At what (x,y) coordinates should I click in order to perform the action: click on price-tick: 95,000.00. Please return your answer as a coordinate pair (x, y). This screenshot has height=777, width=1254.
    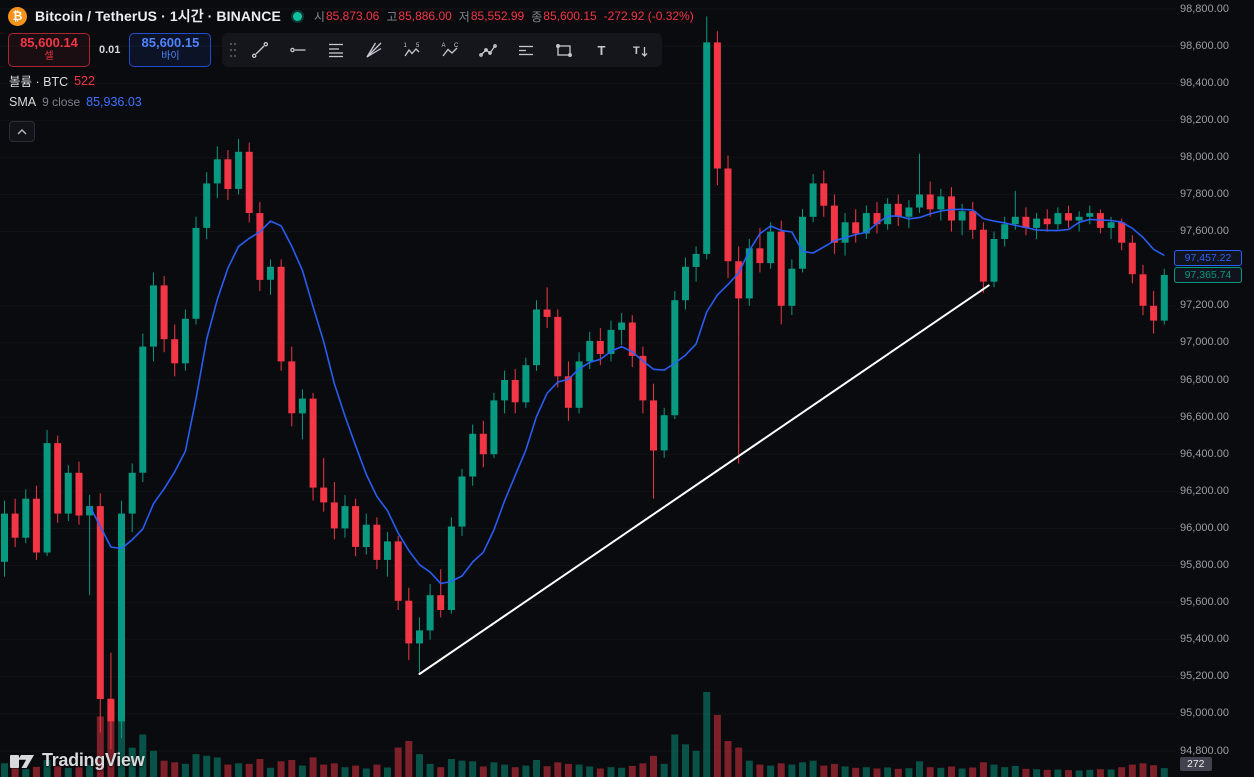
    Looking at the image, I should click on (1204, 713).